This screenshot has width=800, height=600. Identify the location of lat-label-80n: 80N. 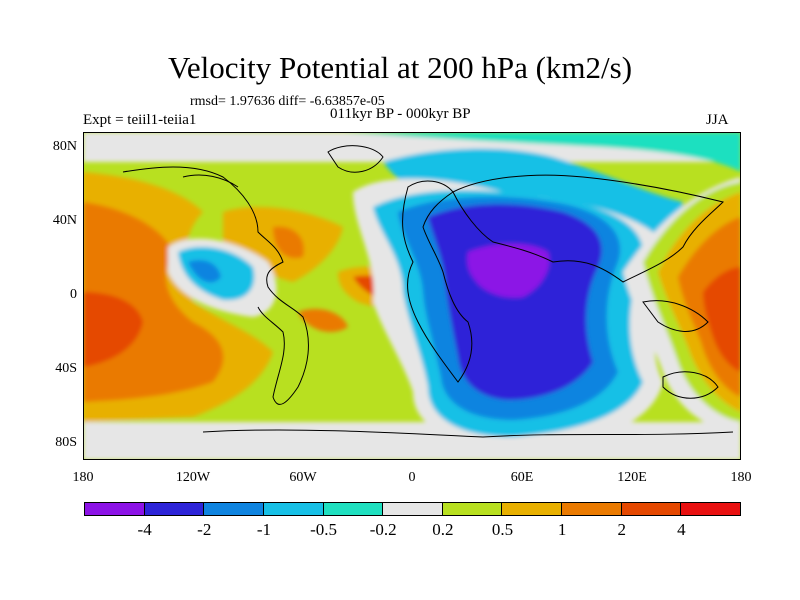
(64, 146).